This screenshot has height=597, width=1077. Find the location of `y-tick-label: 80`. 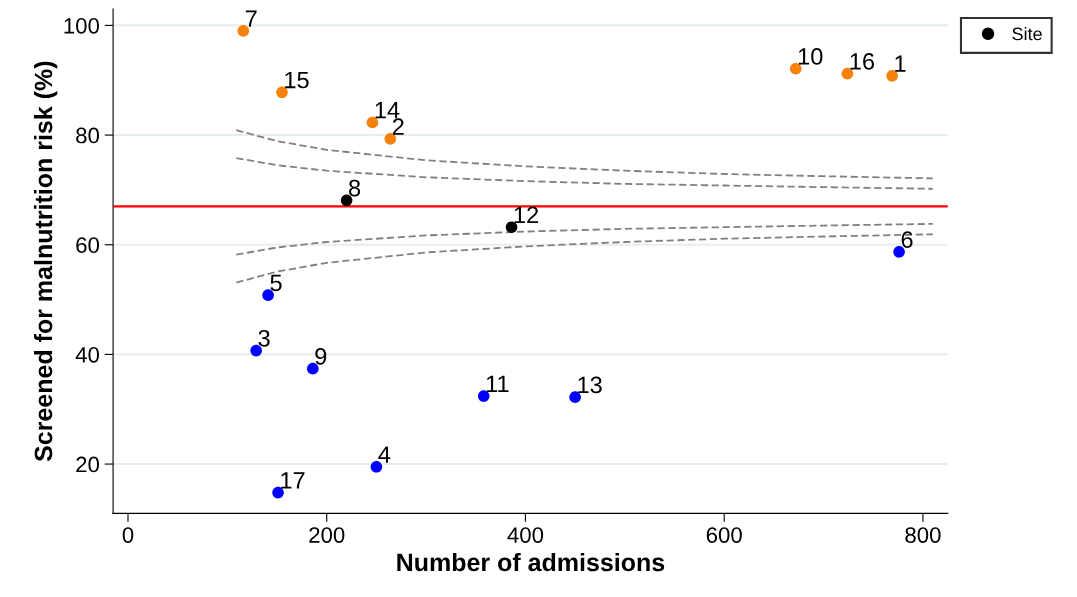

y-tick-label: 80 is located at coordinates (88, 135).